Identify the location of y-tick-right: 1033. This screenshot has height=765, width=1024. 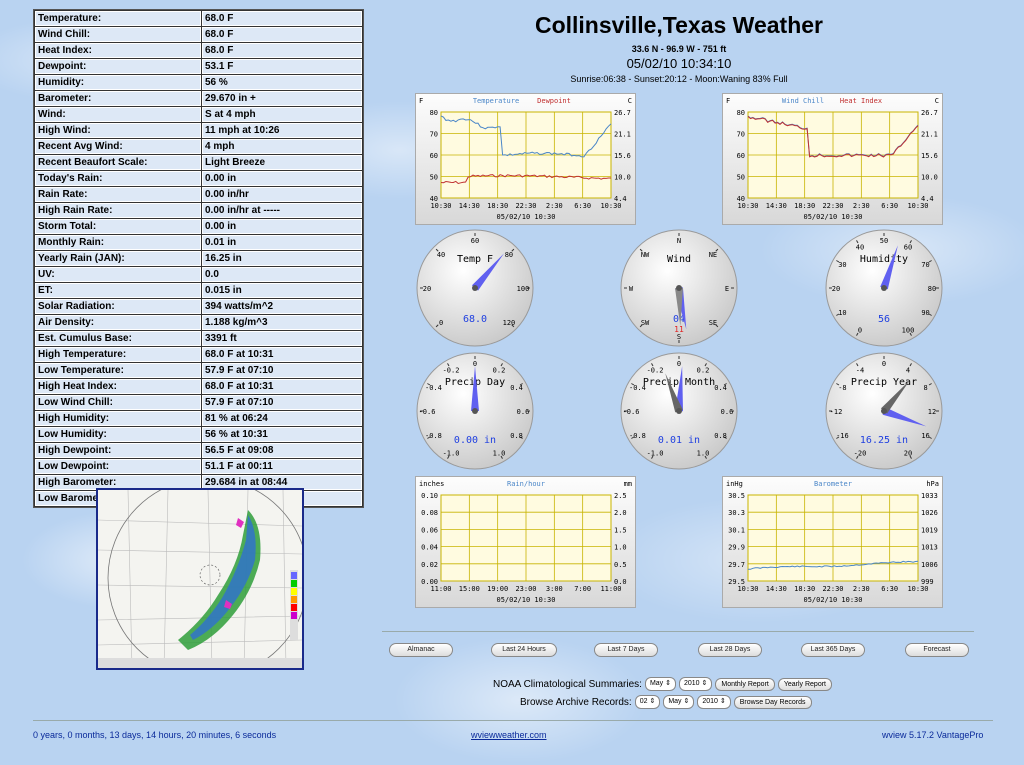
(929, 496).